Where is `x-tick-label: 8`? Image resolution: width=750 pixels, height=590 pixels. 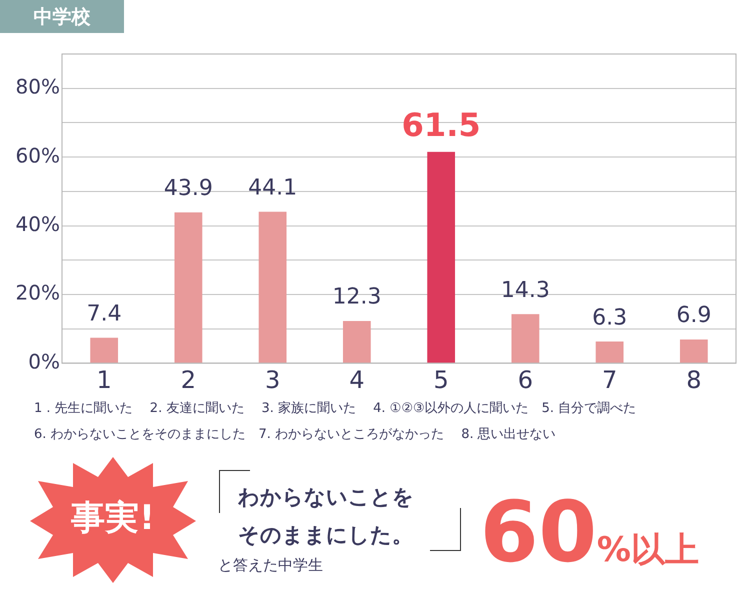
x-tick-label: 8 is located at coordinates (694, 380).